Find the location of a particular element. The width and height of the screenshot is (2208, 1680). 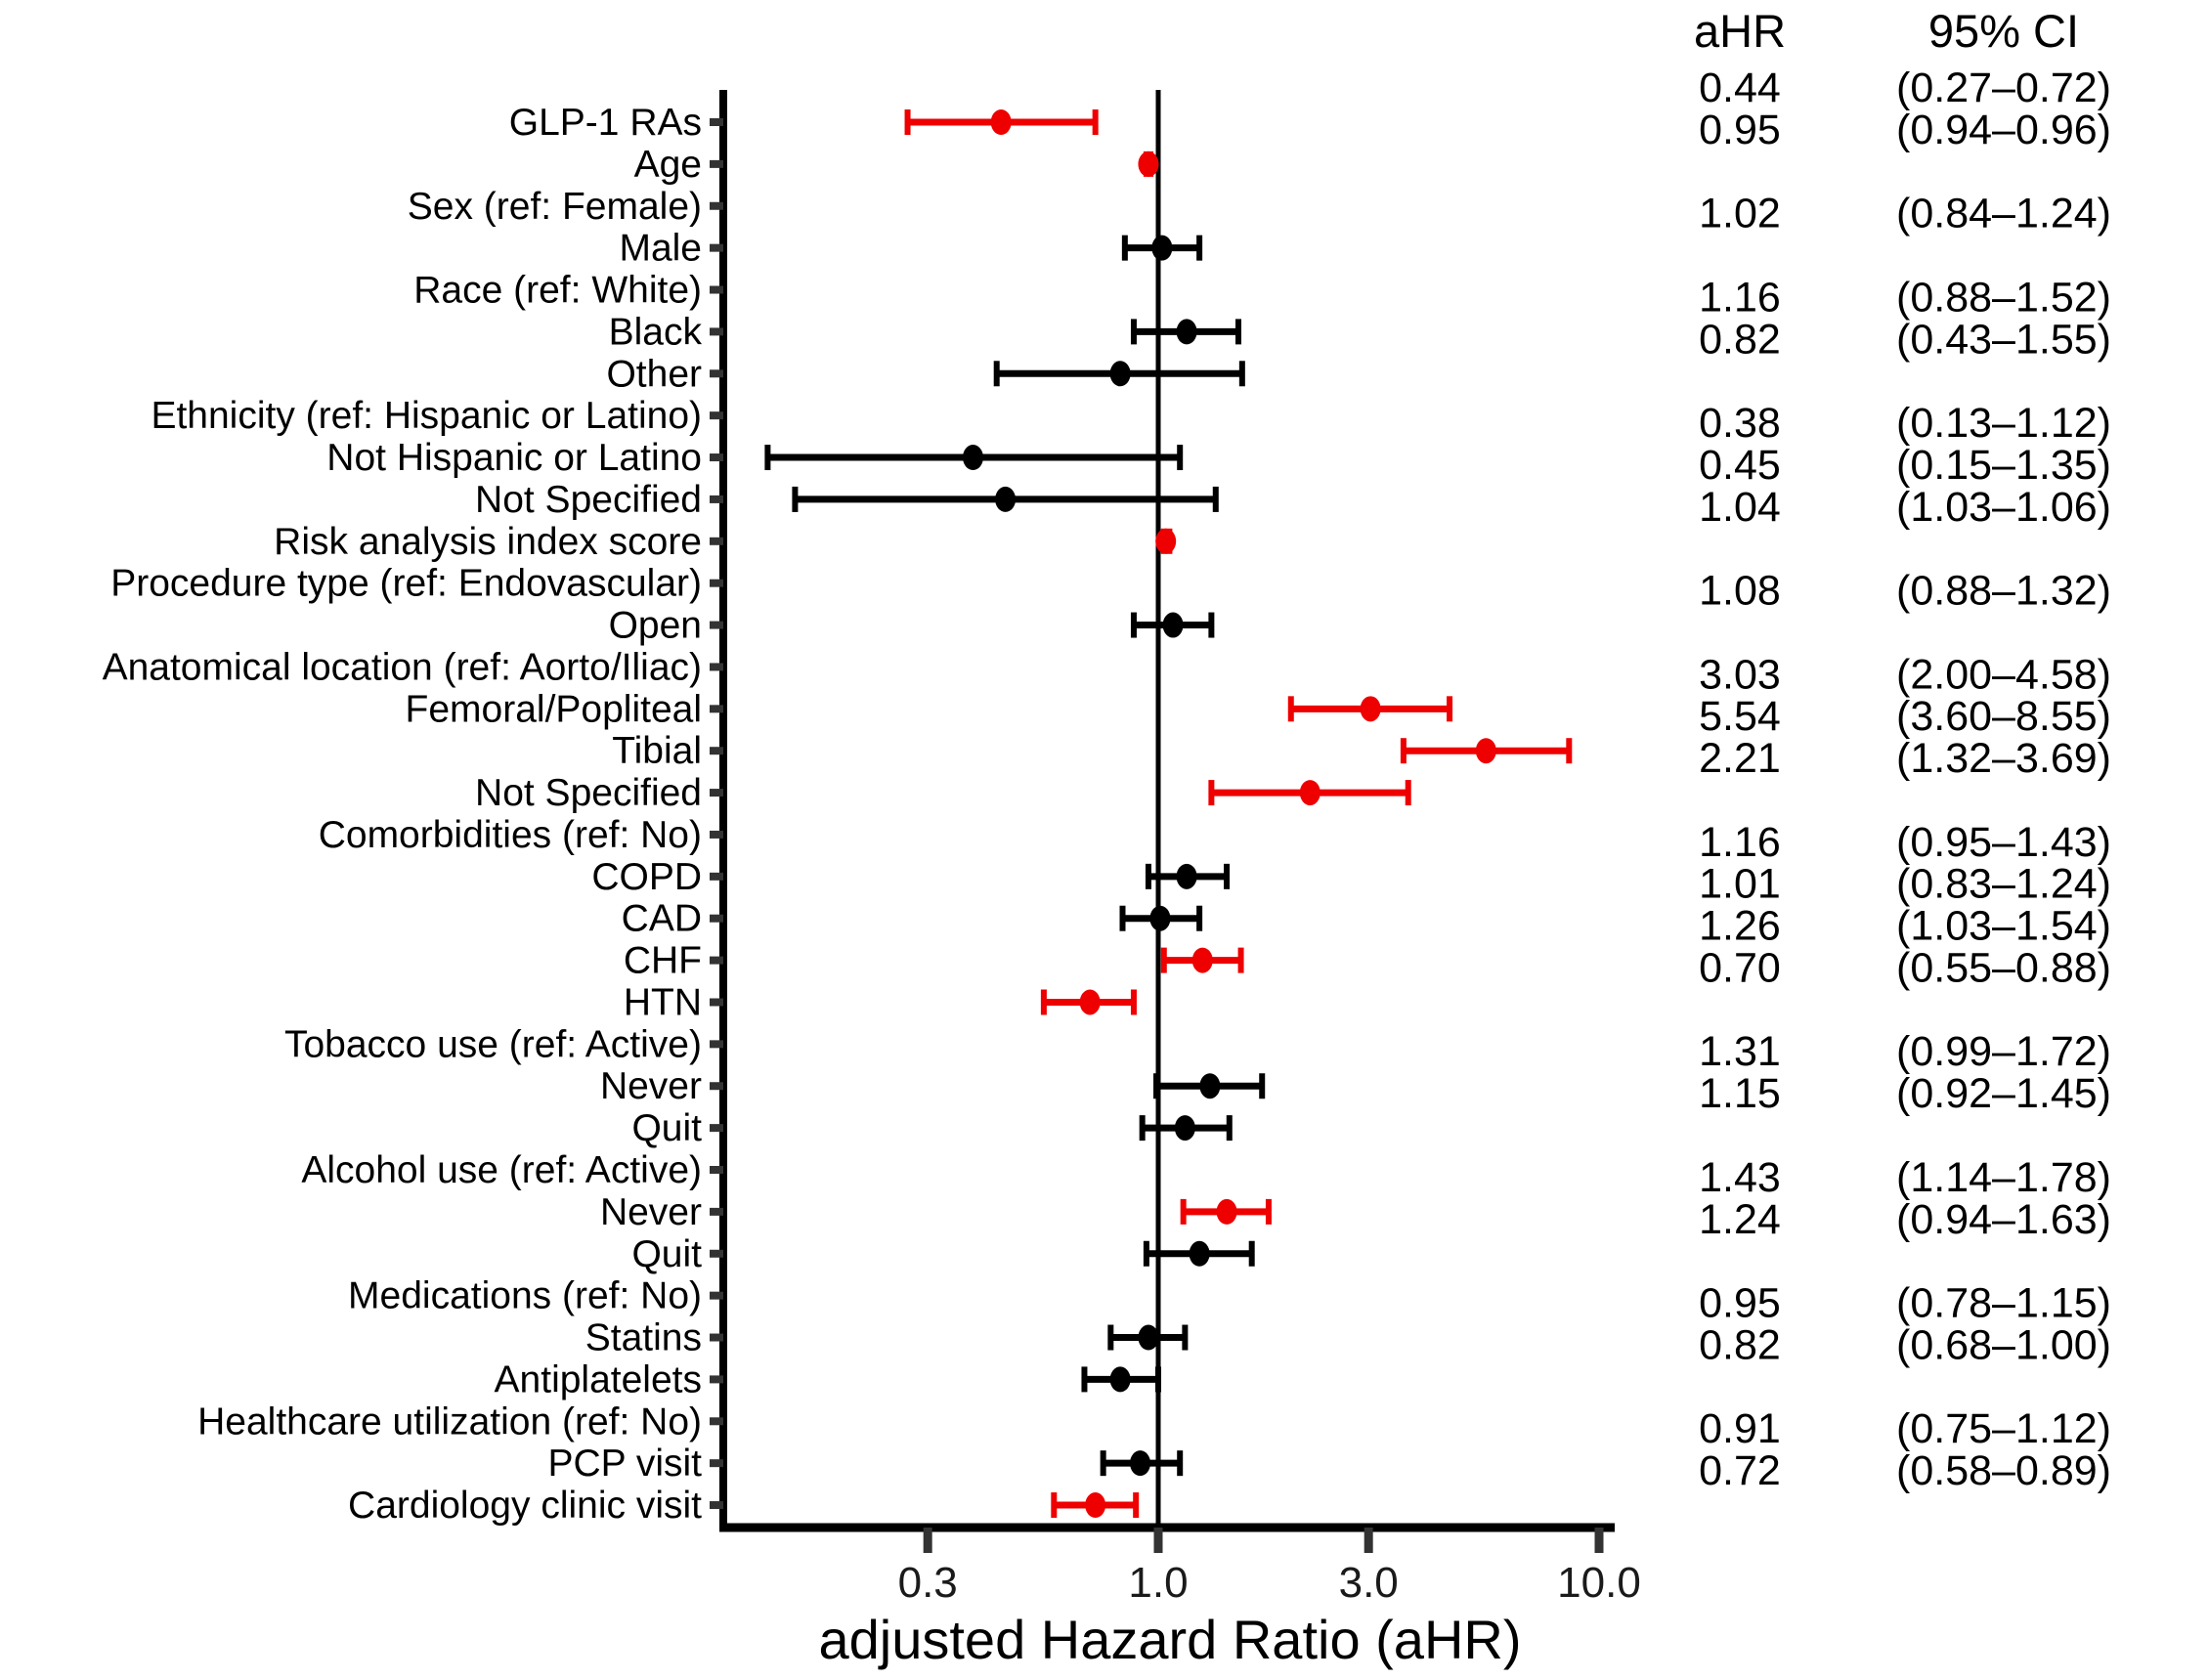

ci-value-text: (0.88–1.32) is located at coordinates (2004, 591).